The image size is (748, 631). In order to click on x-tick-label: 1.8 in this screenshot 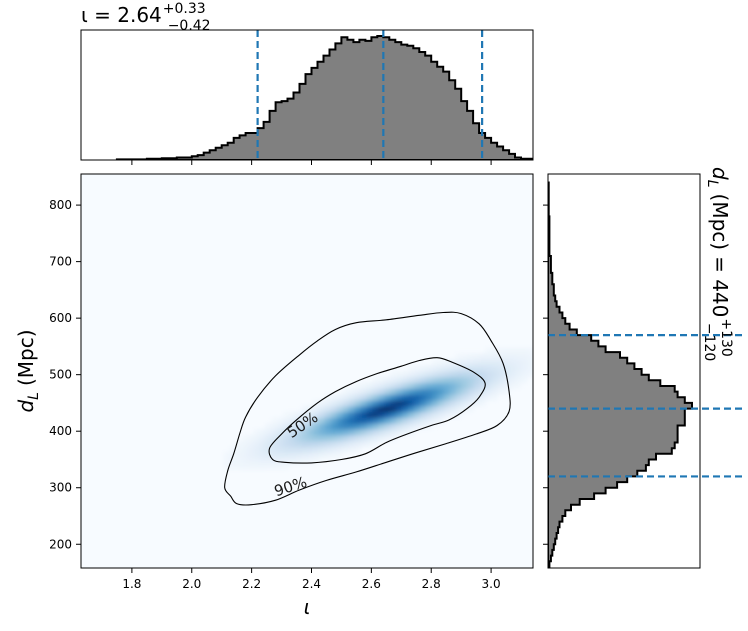, I will do `click(131, 584)`.